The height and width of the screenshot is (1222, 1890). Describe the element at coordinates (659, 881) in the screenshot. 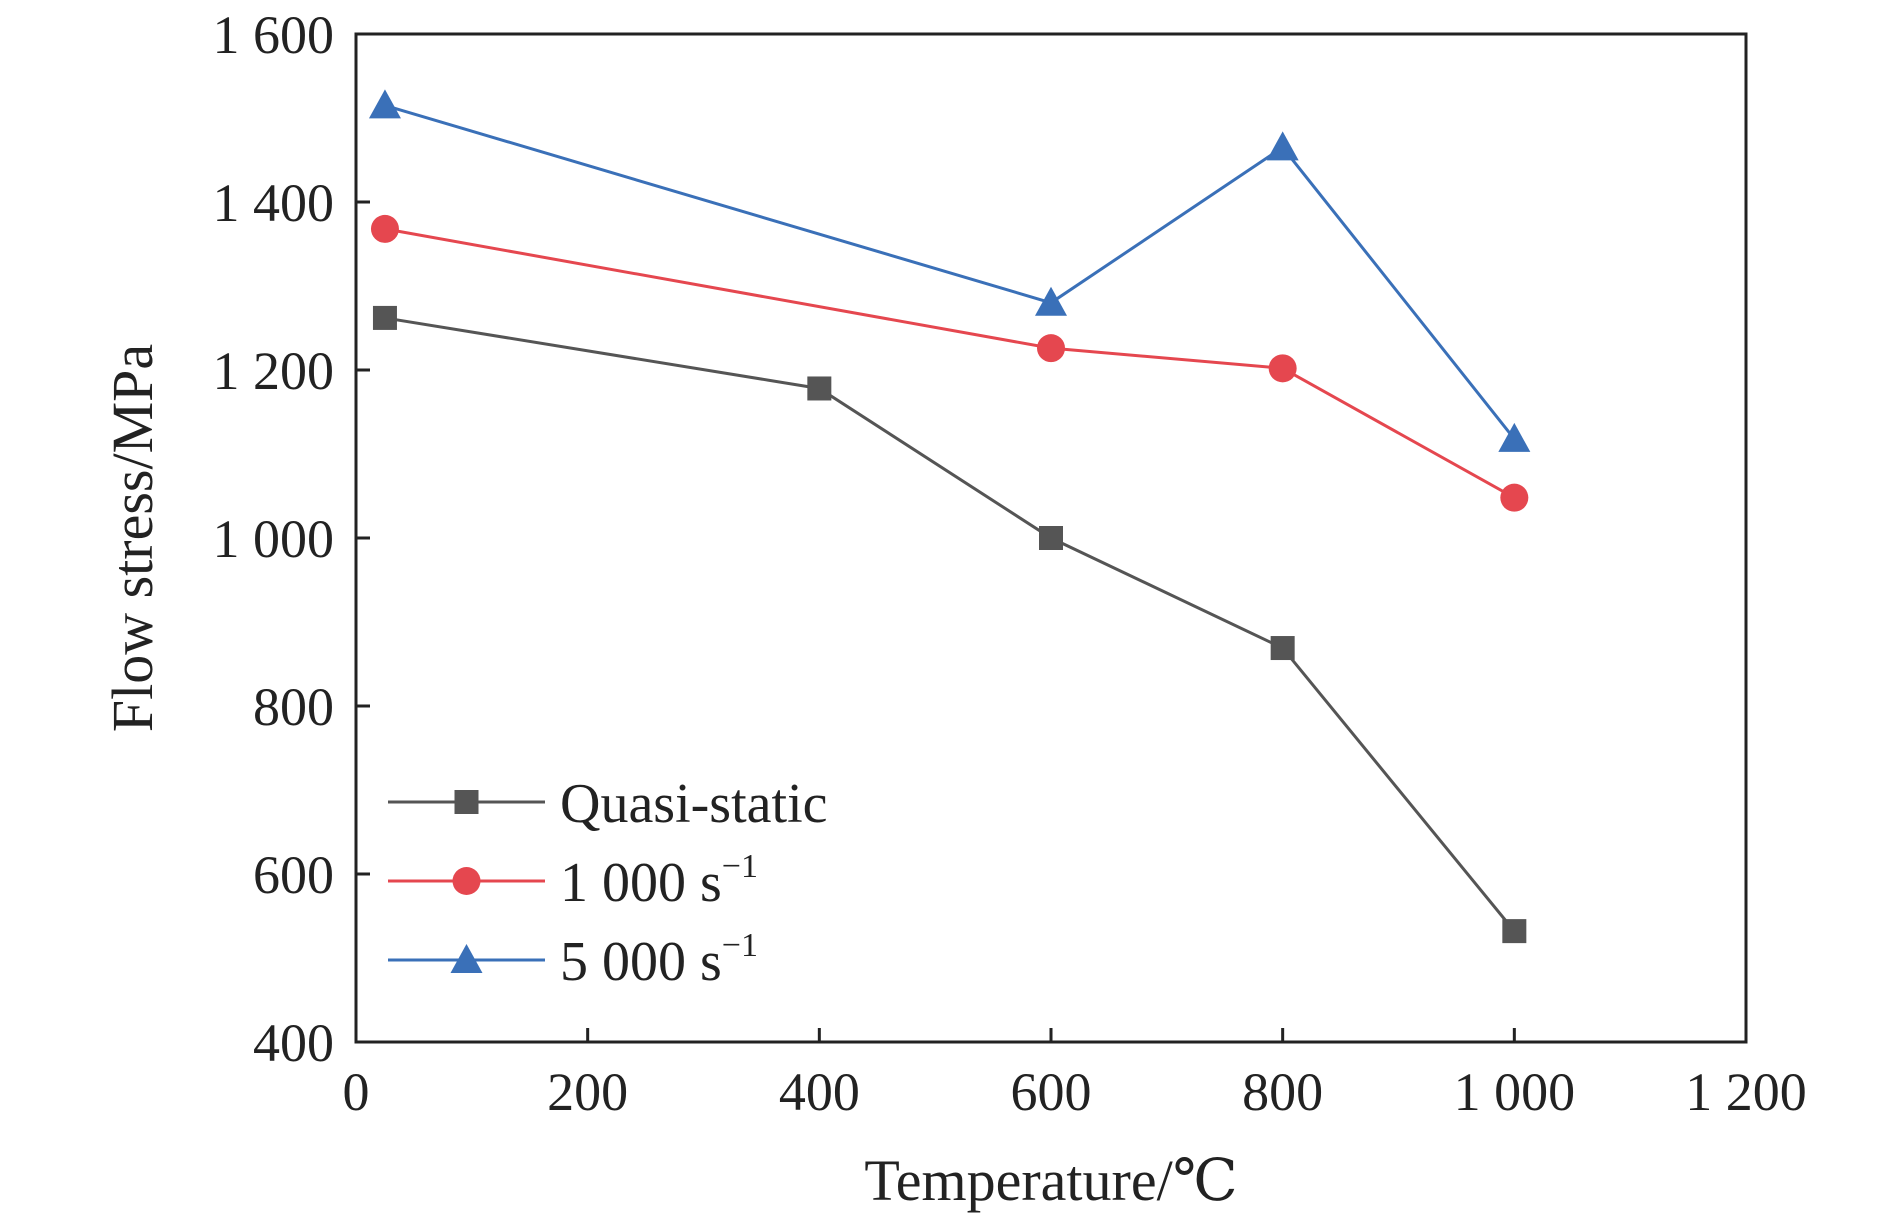

I see `legend-label: 1 000 s−1` at that location.